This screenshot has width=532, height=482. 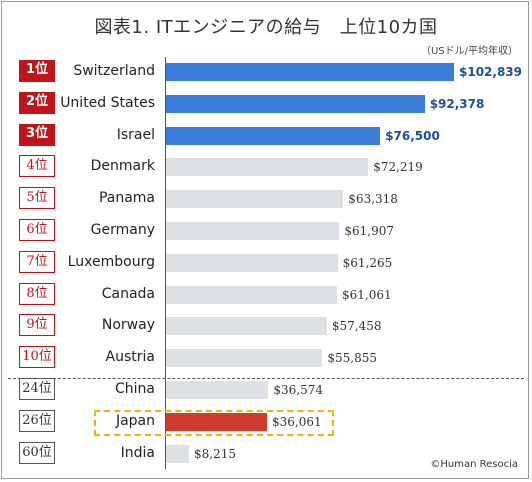 I want to click on japan-highlight-box, so click(x=214, y=423).